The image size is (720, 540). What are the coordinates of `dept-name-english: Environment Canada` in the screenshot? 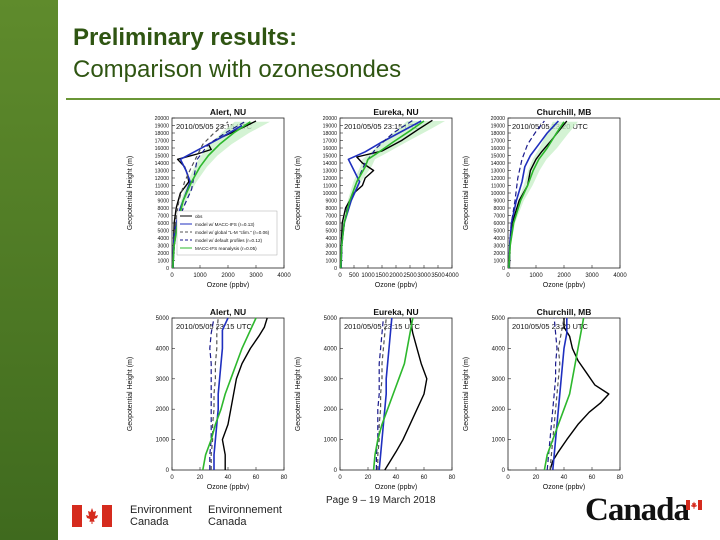 It's located at (161, 516).